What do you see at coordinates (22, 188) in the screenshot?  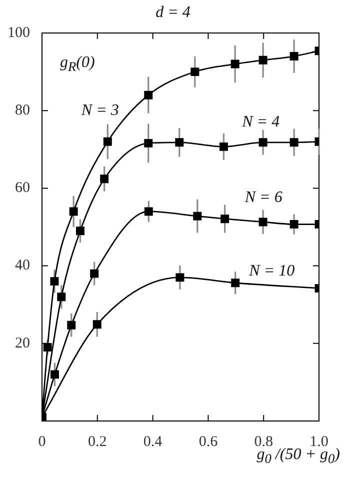 I see `y-tick-label: 60` at bounding box center [22, 188].